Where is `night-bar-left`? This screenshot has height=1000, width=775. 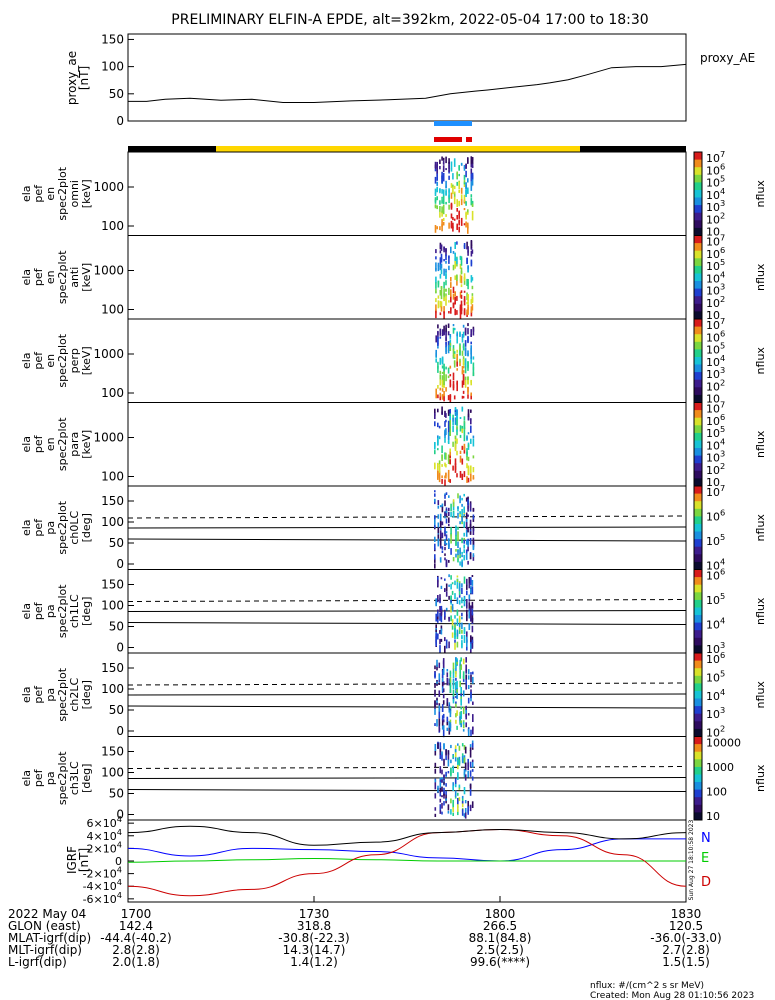
night-bar-left is located at coordinates (172, 149).